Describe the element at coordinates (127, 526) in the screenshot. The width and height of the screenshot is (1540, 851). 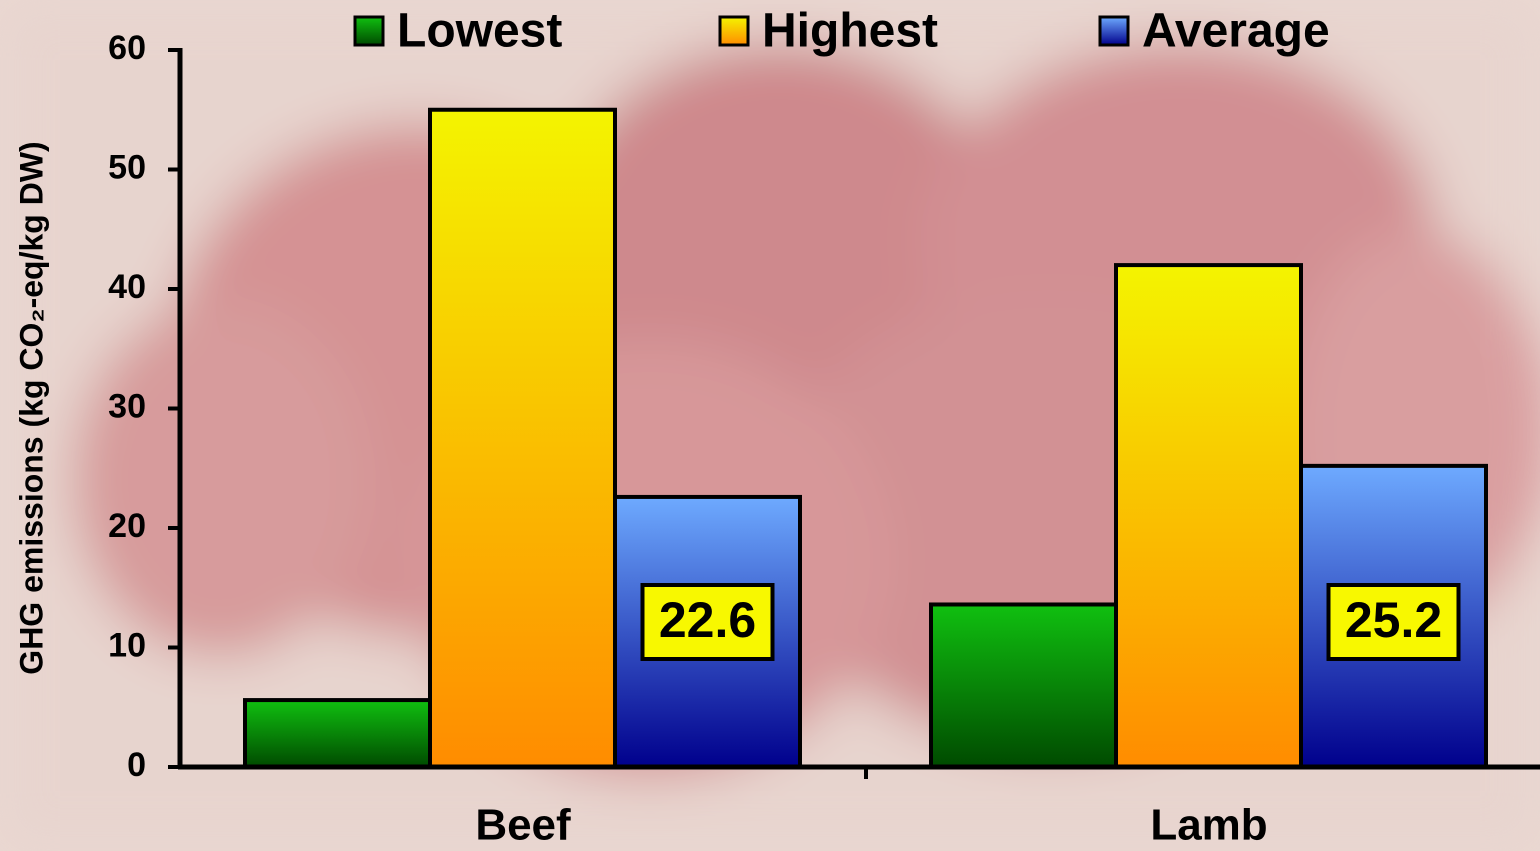
I see `y-tick-label: 20` at that location.